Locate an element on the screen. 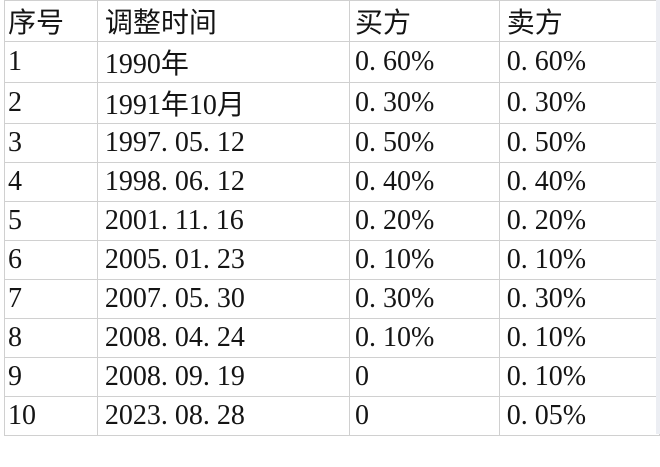 The height and width of the screenshot is (467, 660). cell-num: 6 is located at coordinates (51, 260).